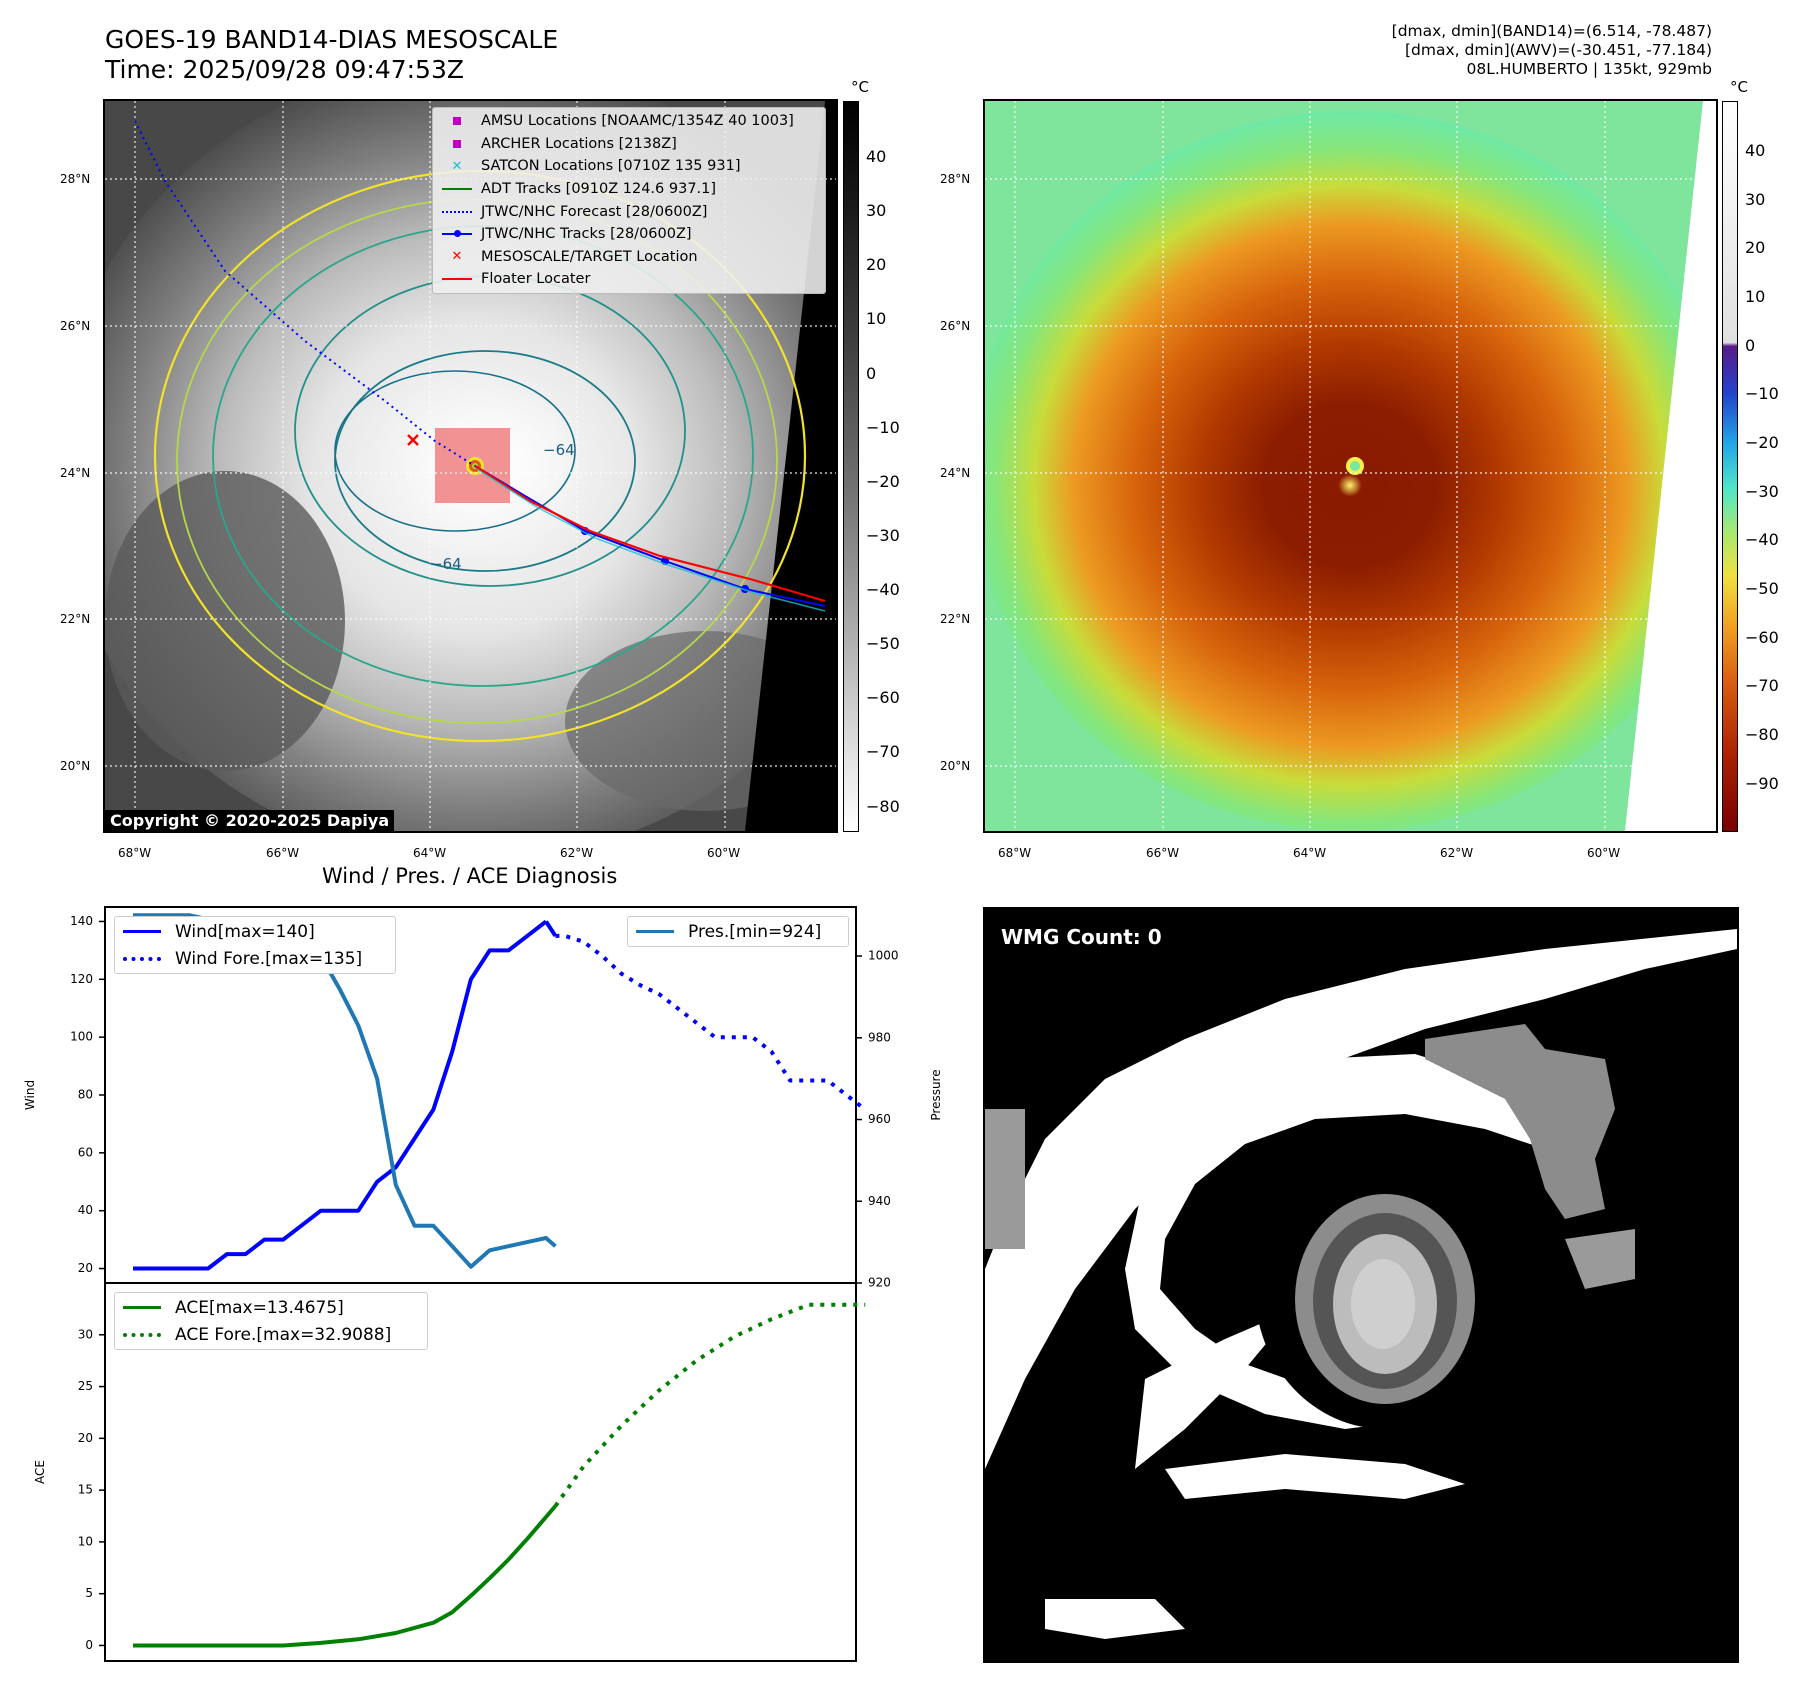 This screenshot has height=1690, width=1797. What do you see at coordinates (611, 166) in the screenshot?
I see `legend-label: SATCON Locations [0710Z 135 931]` at bounding box center [611, 166].